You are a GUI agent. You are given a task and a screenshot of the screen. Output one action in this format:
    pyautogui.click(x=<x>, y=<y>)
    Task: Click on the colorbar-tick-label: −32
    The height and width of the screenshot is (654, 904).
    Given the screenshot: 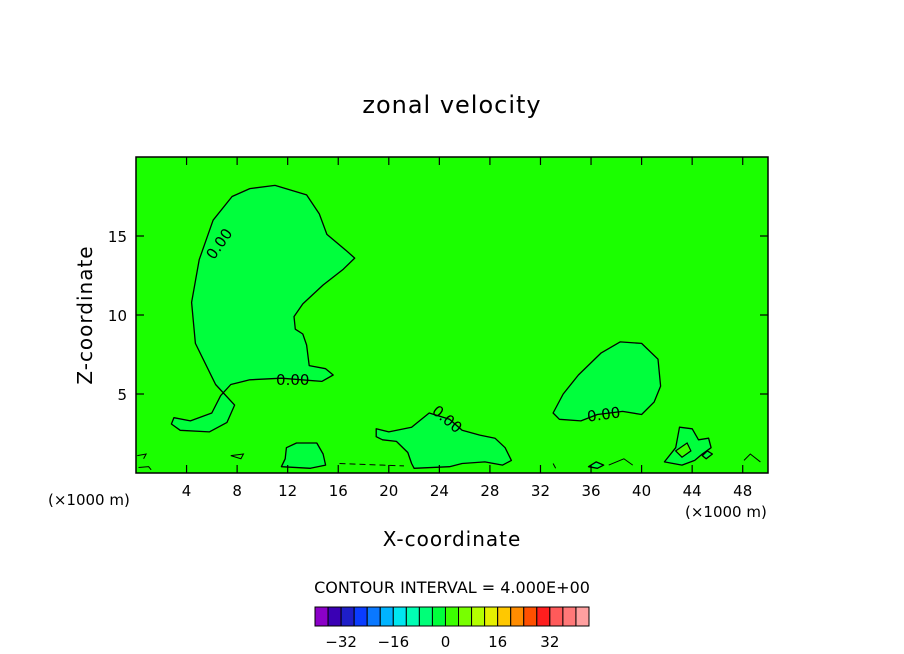 What is the action you would take?
    pyautogui.click(x=341, y=642)
    